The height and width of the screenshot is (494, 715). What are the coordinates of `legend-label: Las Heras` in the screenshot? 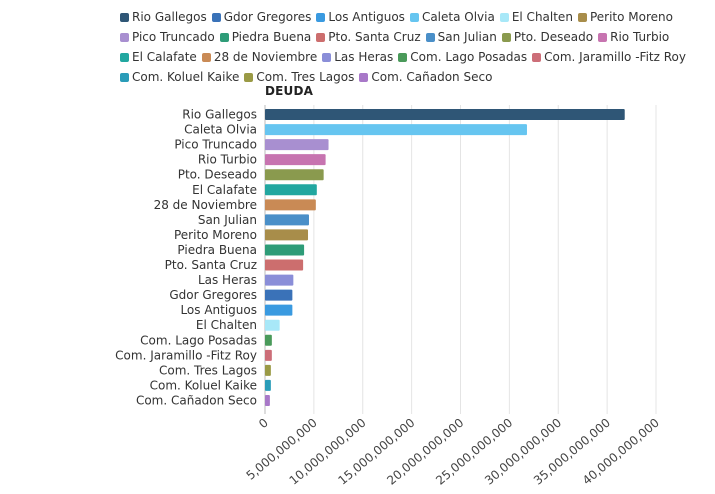 It's located at (364, 57).